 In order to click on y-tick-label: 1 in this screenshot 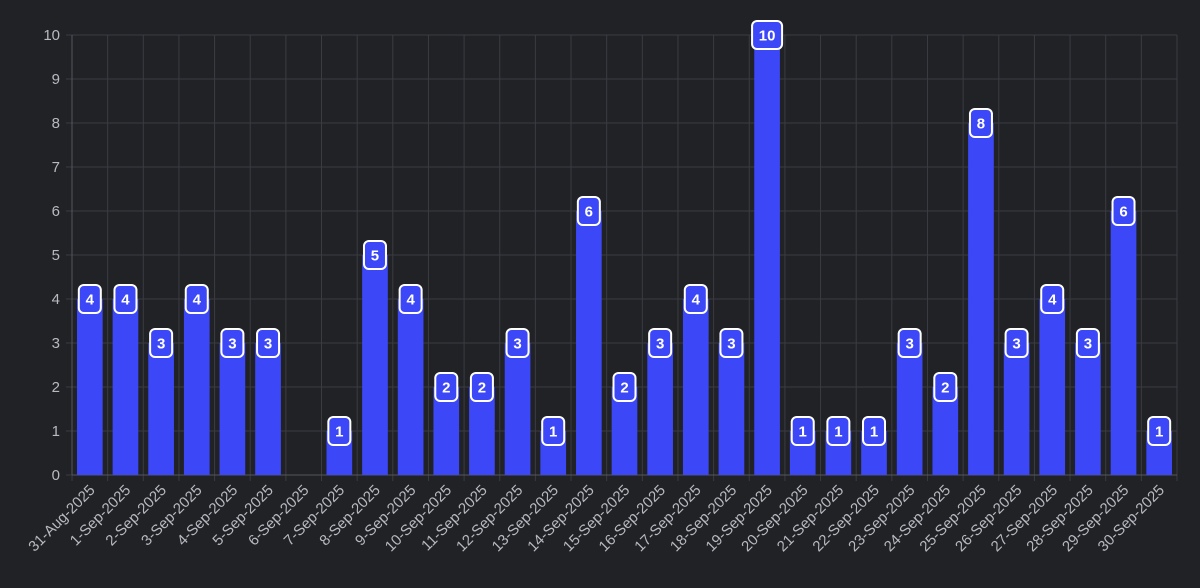, I will do `click(56, 431)`.